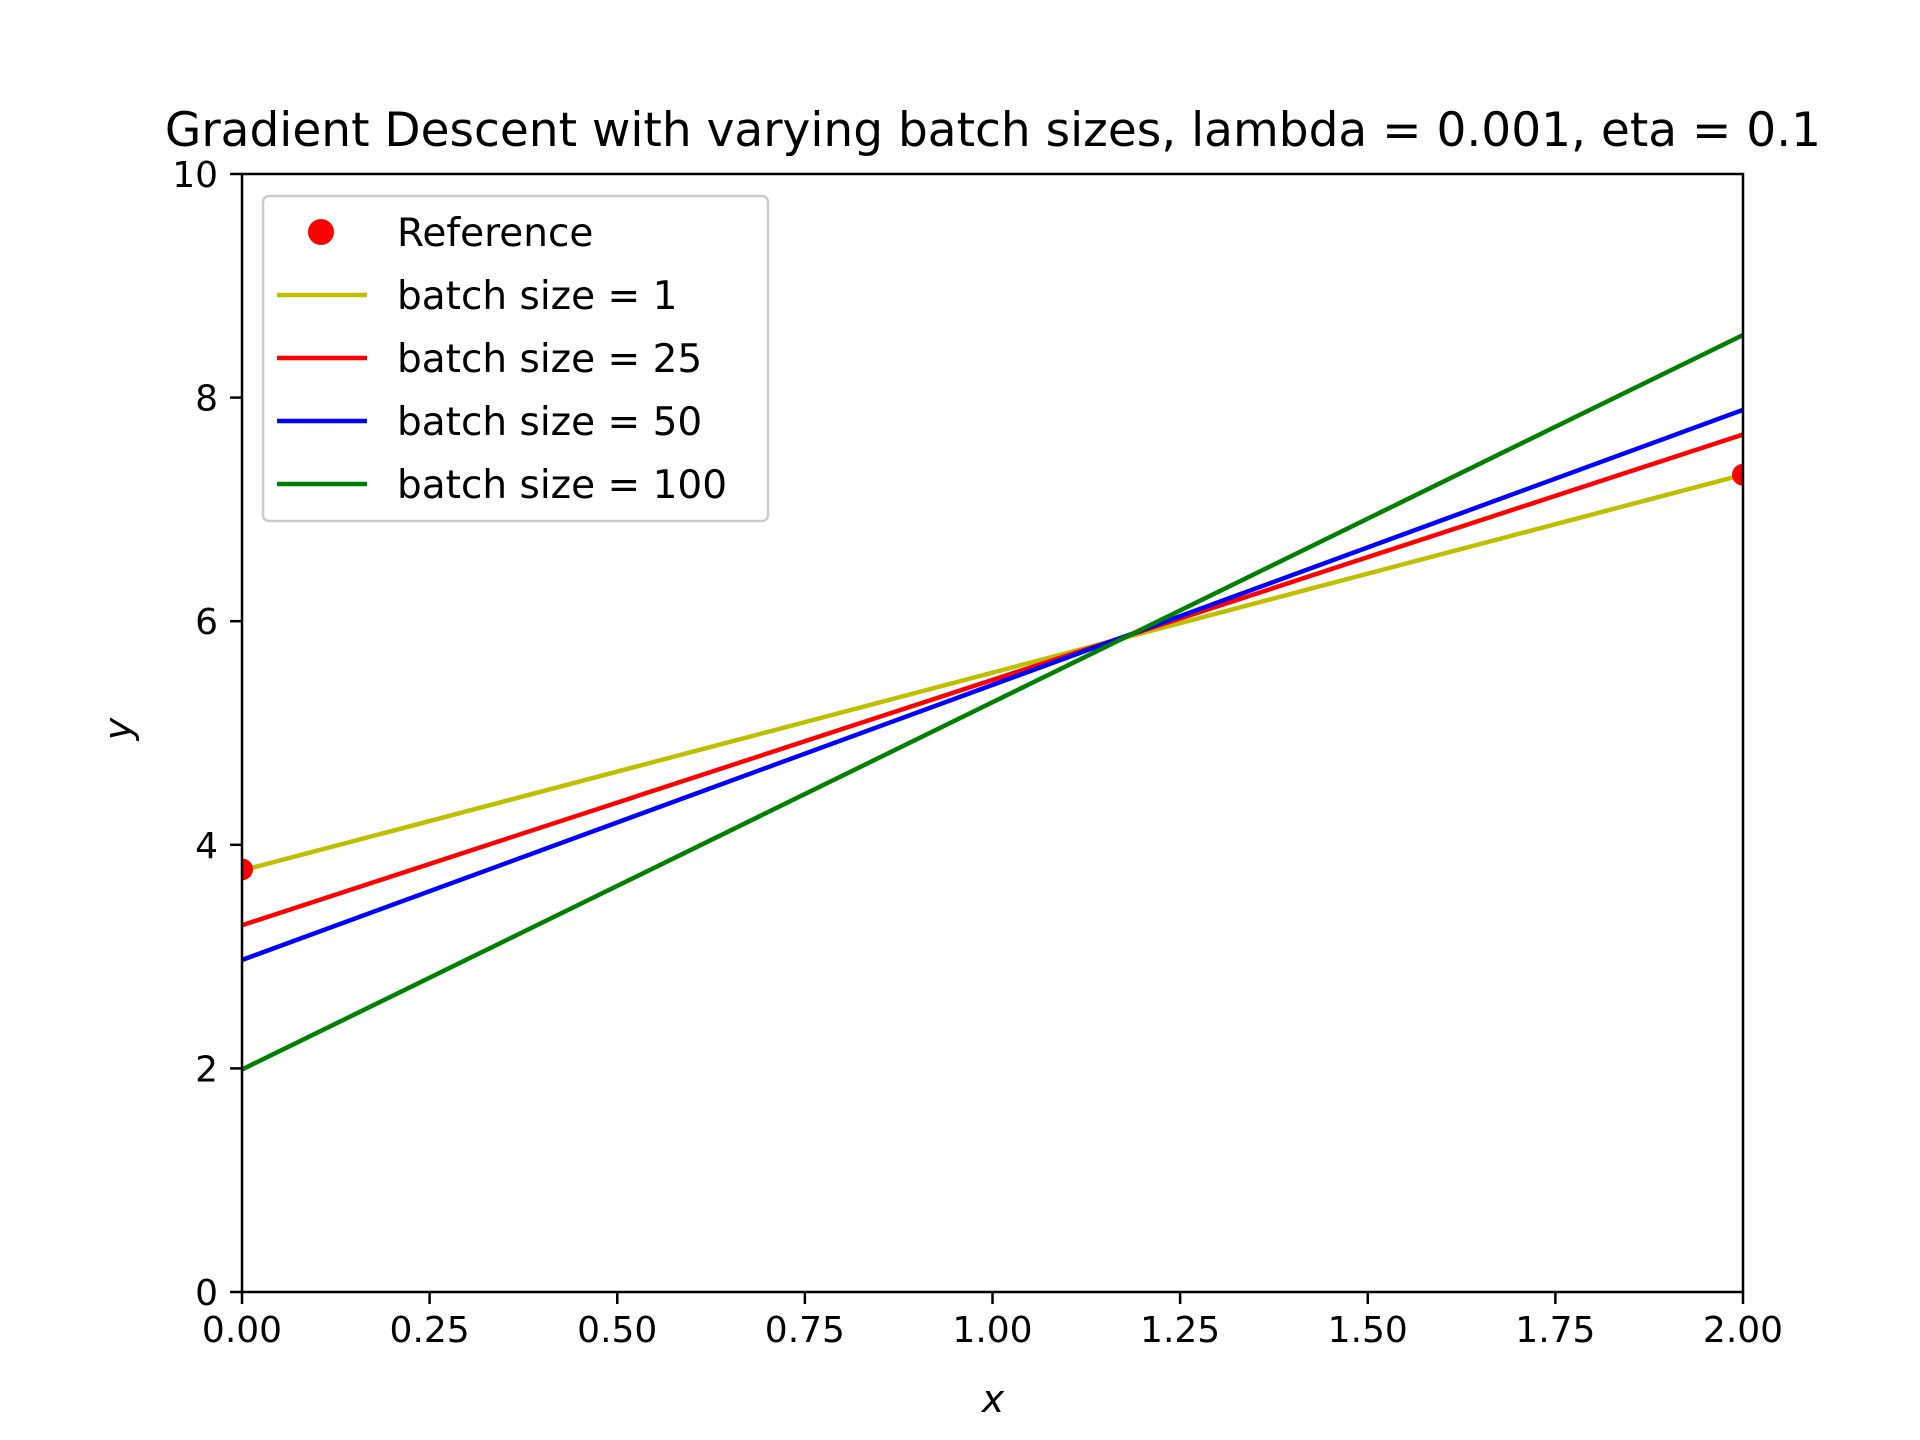  Describe the element at coordinates (206, 1069) in the screenshot. I see `y-tick-label: 2` at that location.